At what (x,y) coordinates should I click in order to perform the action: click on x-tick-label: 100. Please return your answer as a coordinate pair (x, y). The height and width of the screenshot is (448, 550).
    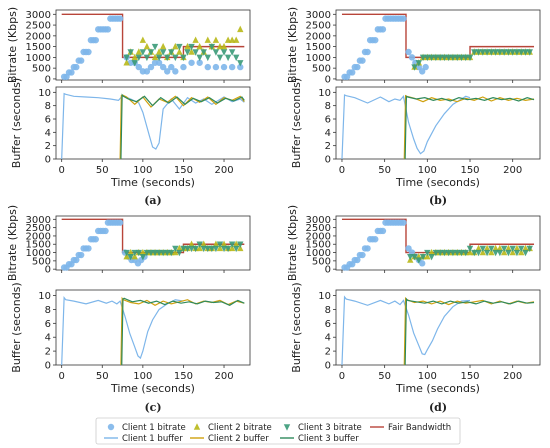
    Looking at the image, I should click on (427, 376).